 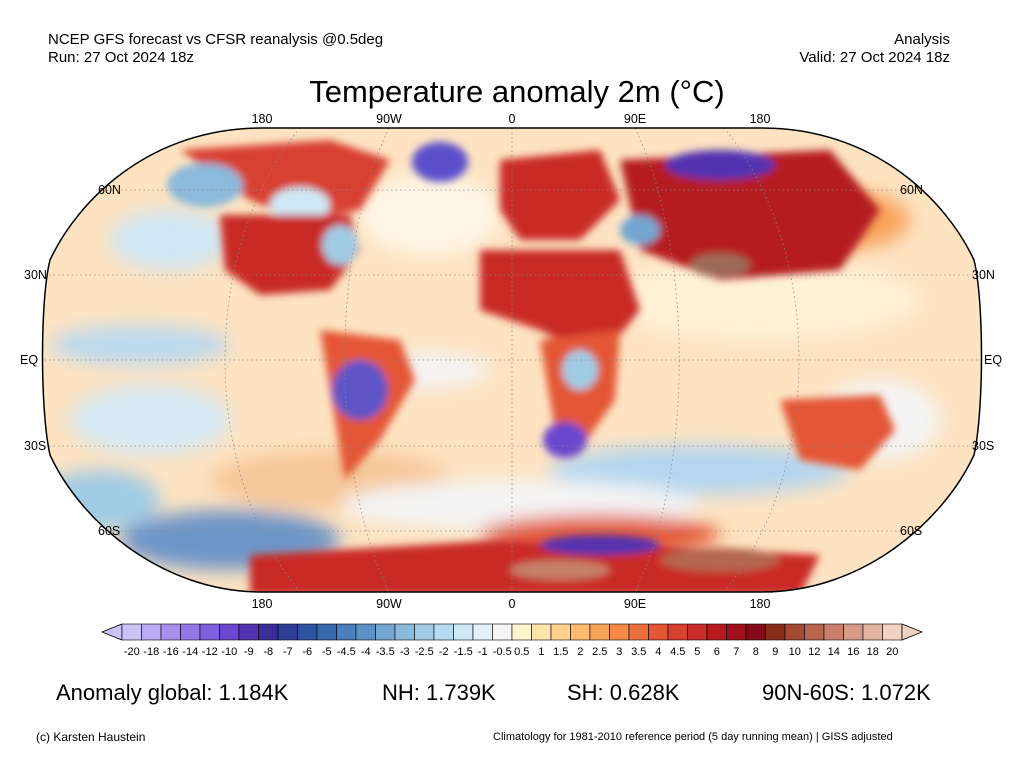 I want to click on colorbar-tick-label: 5, so click(x=697, y=652).